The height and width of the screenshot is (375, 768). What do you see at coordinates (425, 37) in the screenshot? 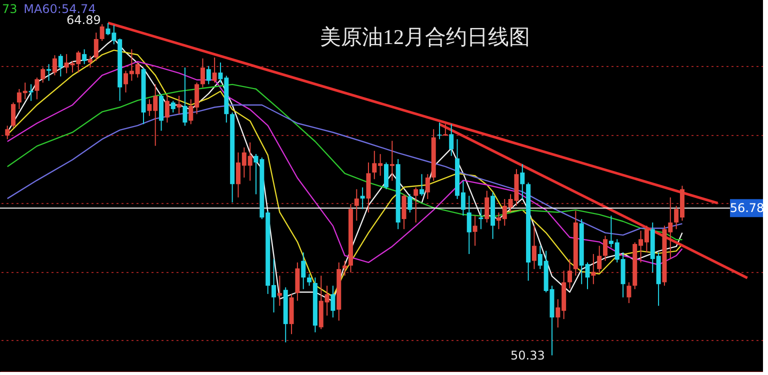
I see `text: 美原油12月合约日线图` at bounding box center [425, 37].